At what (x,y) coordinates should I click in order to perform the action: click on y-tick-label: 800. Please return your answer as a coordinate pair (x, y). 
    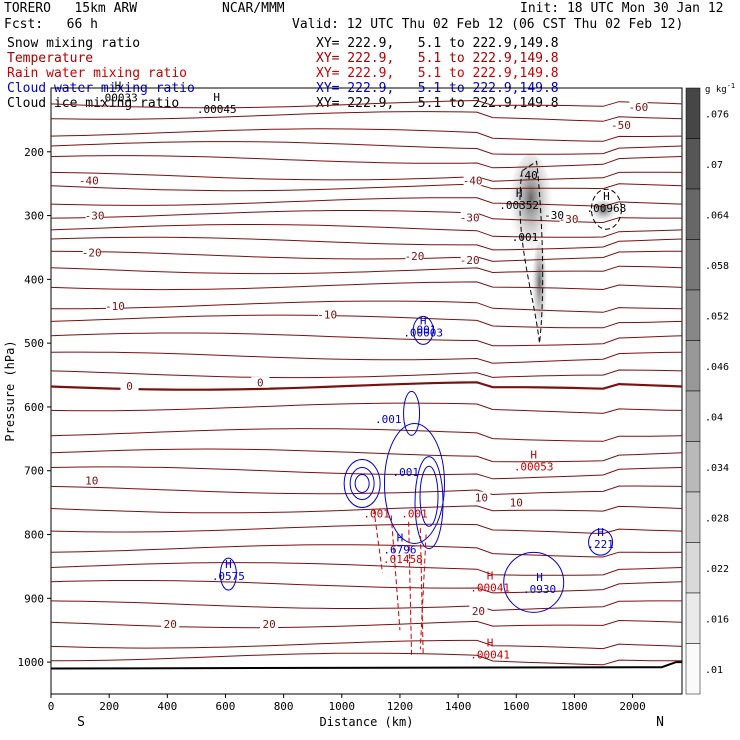
    Looking at the image, I should click on (34, 535).